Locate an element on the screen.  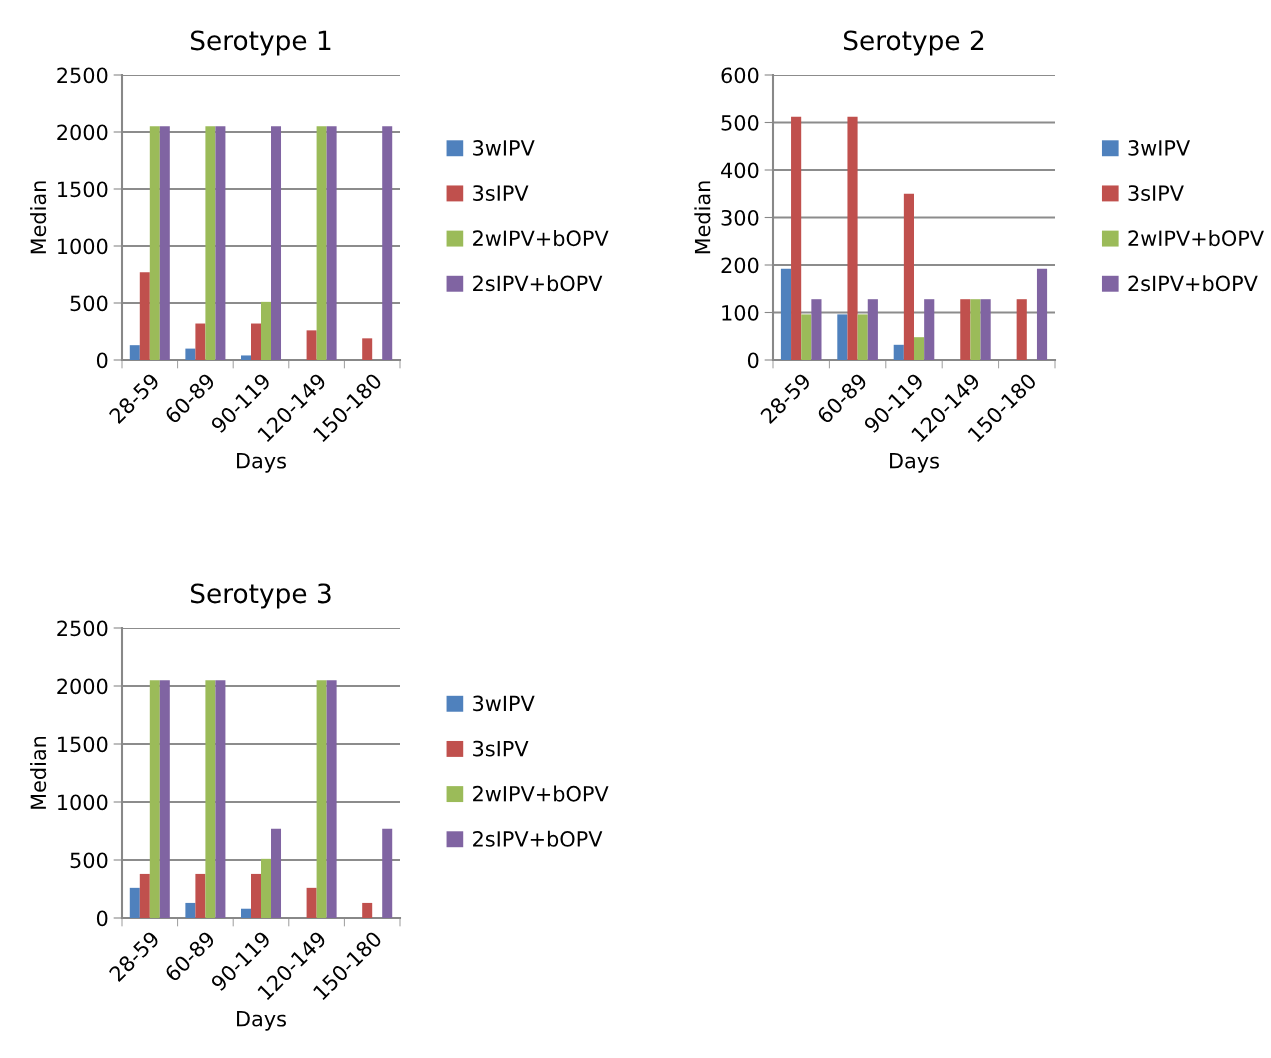
y-tick-label: 400 is located at coordinates (740, 170).